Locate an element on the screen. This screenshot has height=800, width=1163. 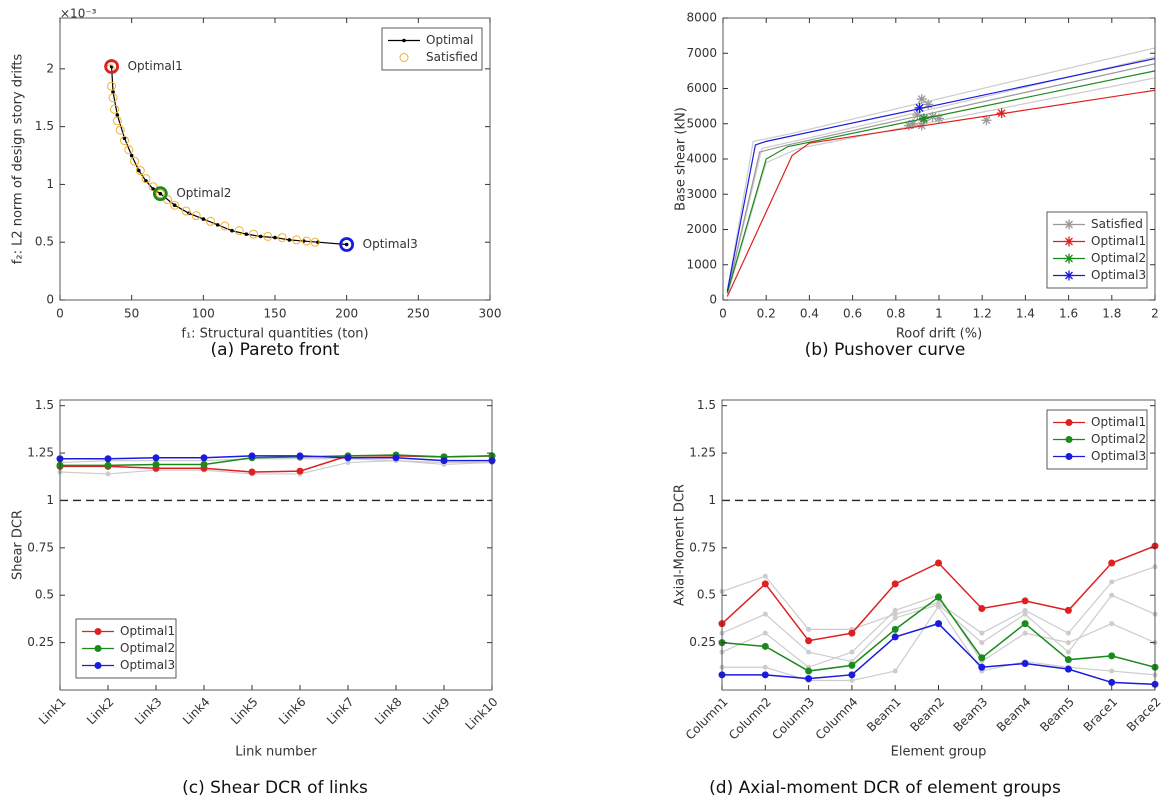
highlight-circle is located at coordinates (347, 244).